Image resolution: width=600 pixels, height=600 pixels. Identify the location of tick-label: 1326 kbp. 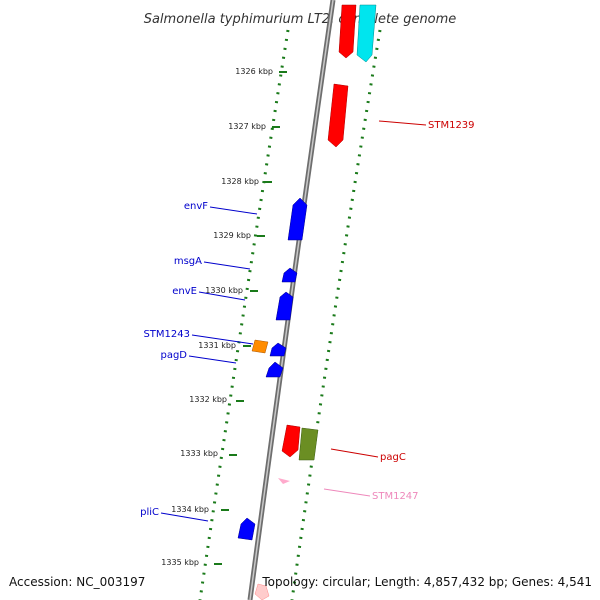
(254, 71).